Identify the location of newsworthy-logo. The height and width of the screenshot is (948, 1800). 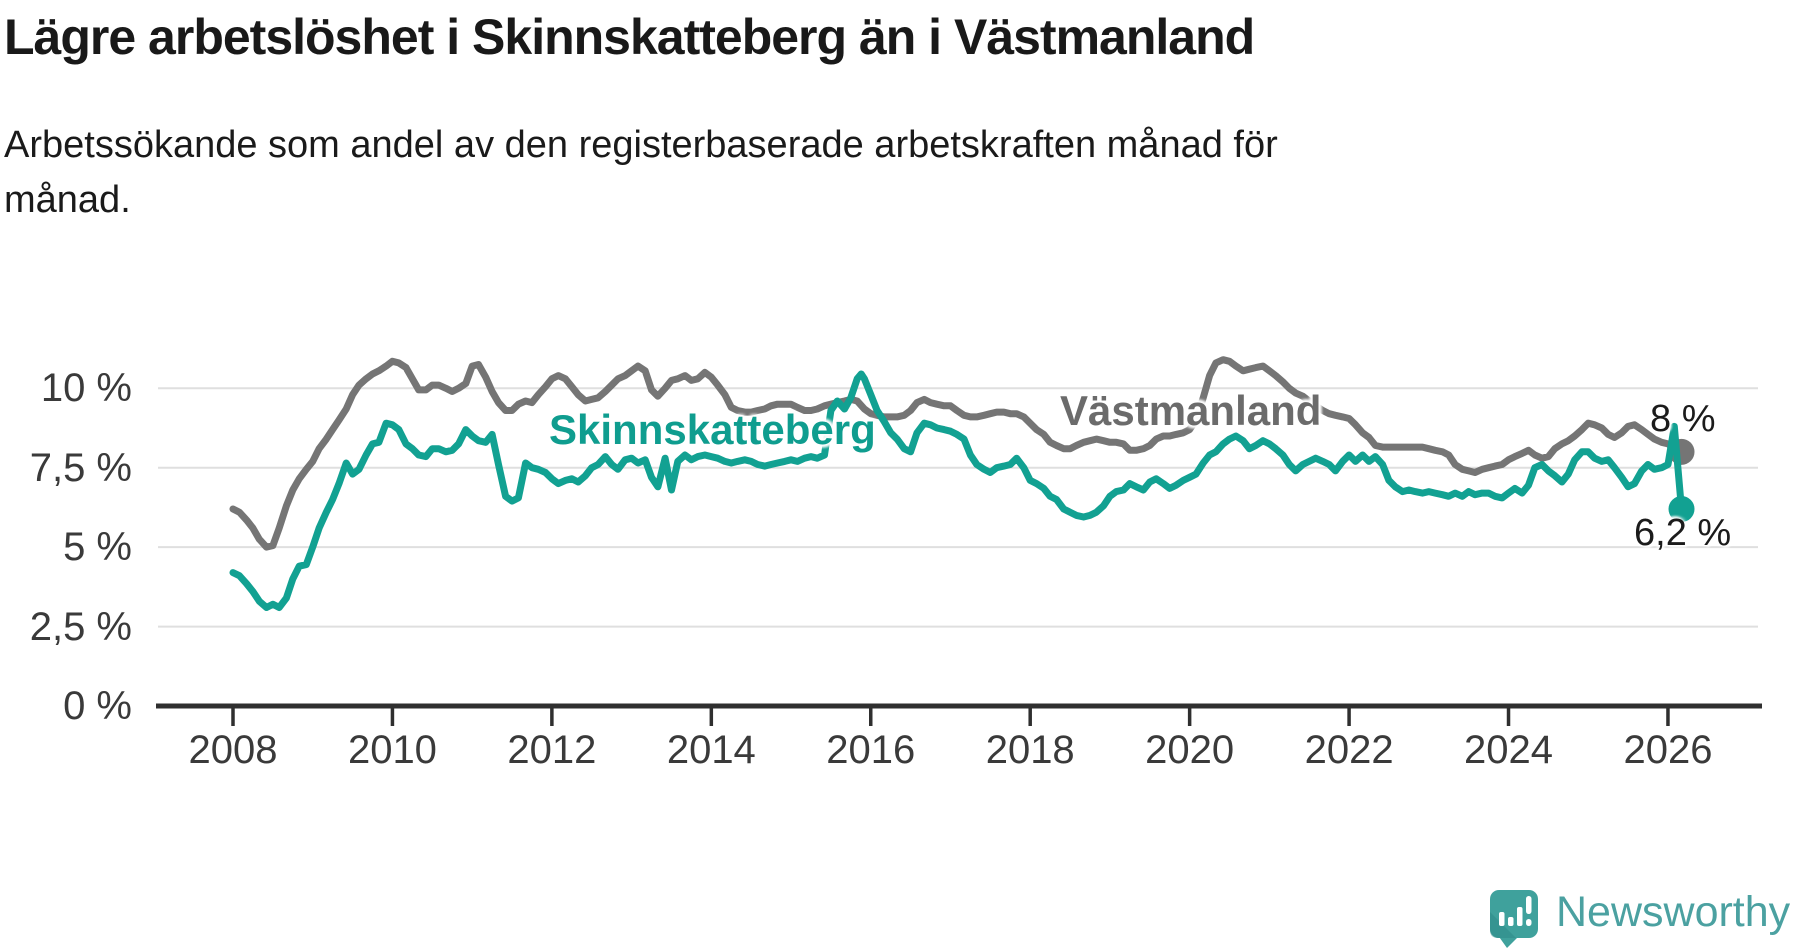
(1514, 919).